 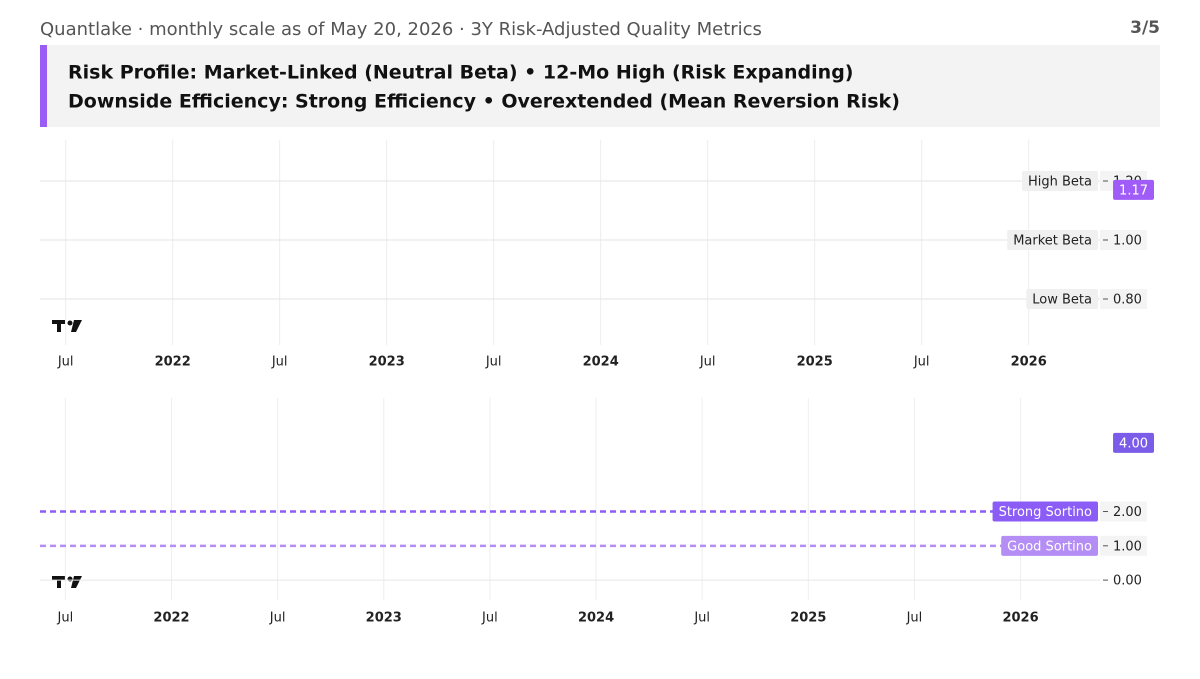 I want to click on level-name: Low Beta, so click(x=1062, y=299).